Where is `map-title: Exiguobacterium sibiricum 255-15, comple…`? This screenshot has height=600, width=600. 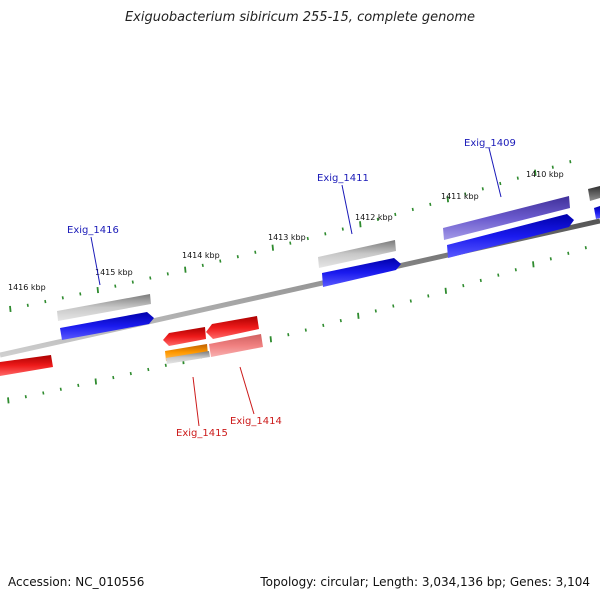
map-title: Exiguobacterium sibiricum 255-15, comple… is located at coordinates (300, 17).